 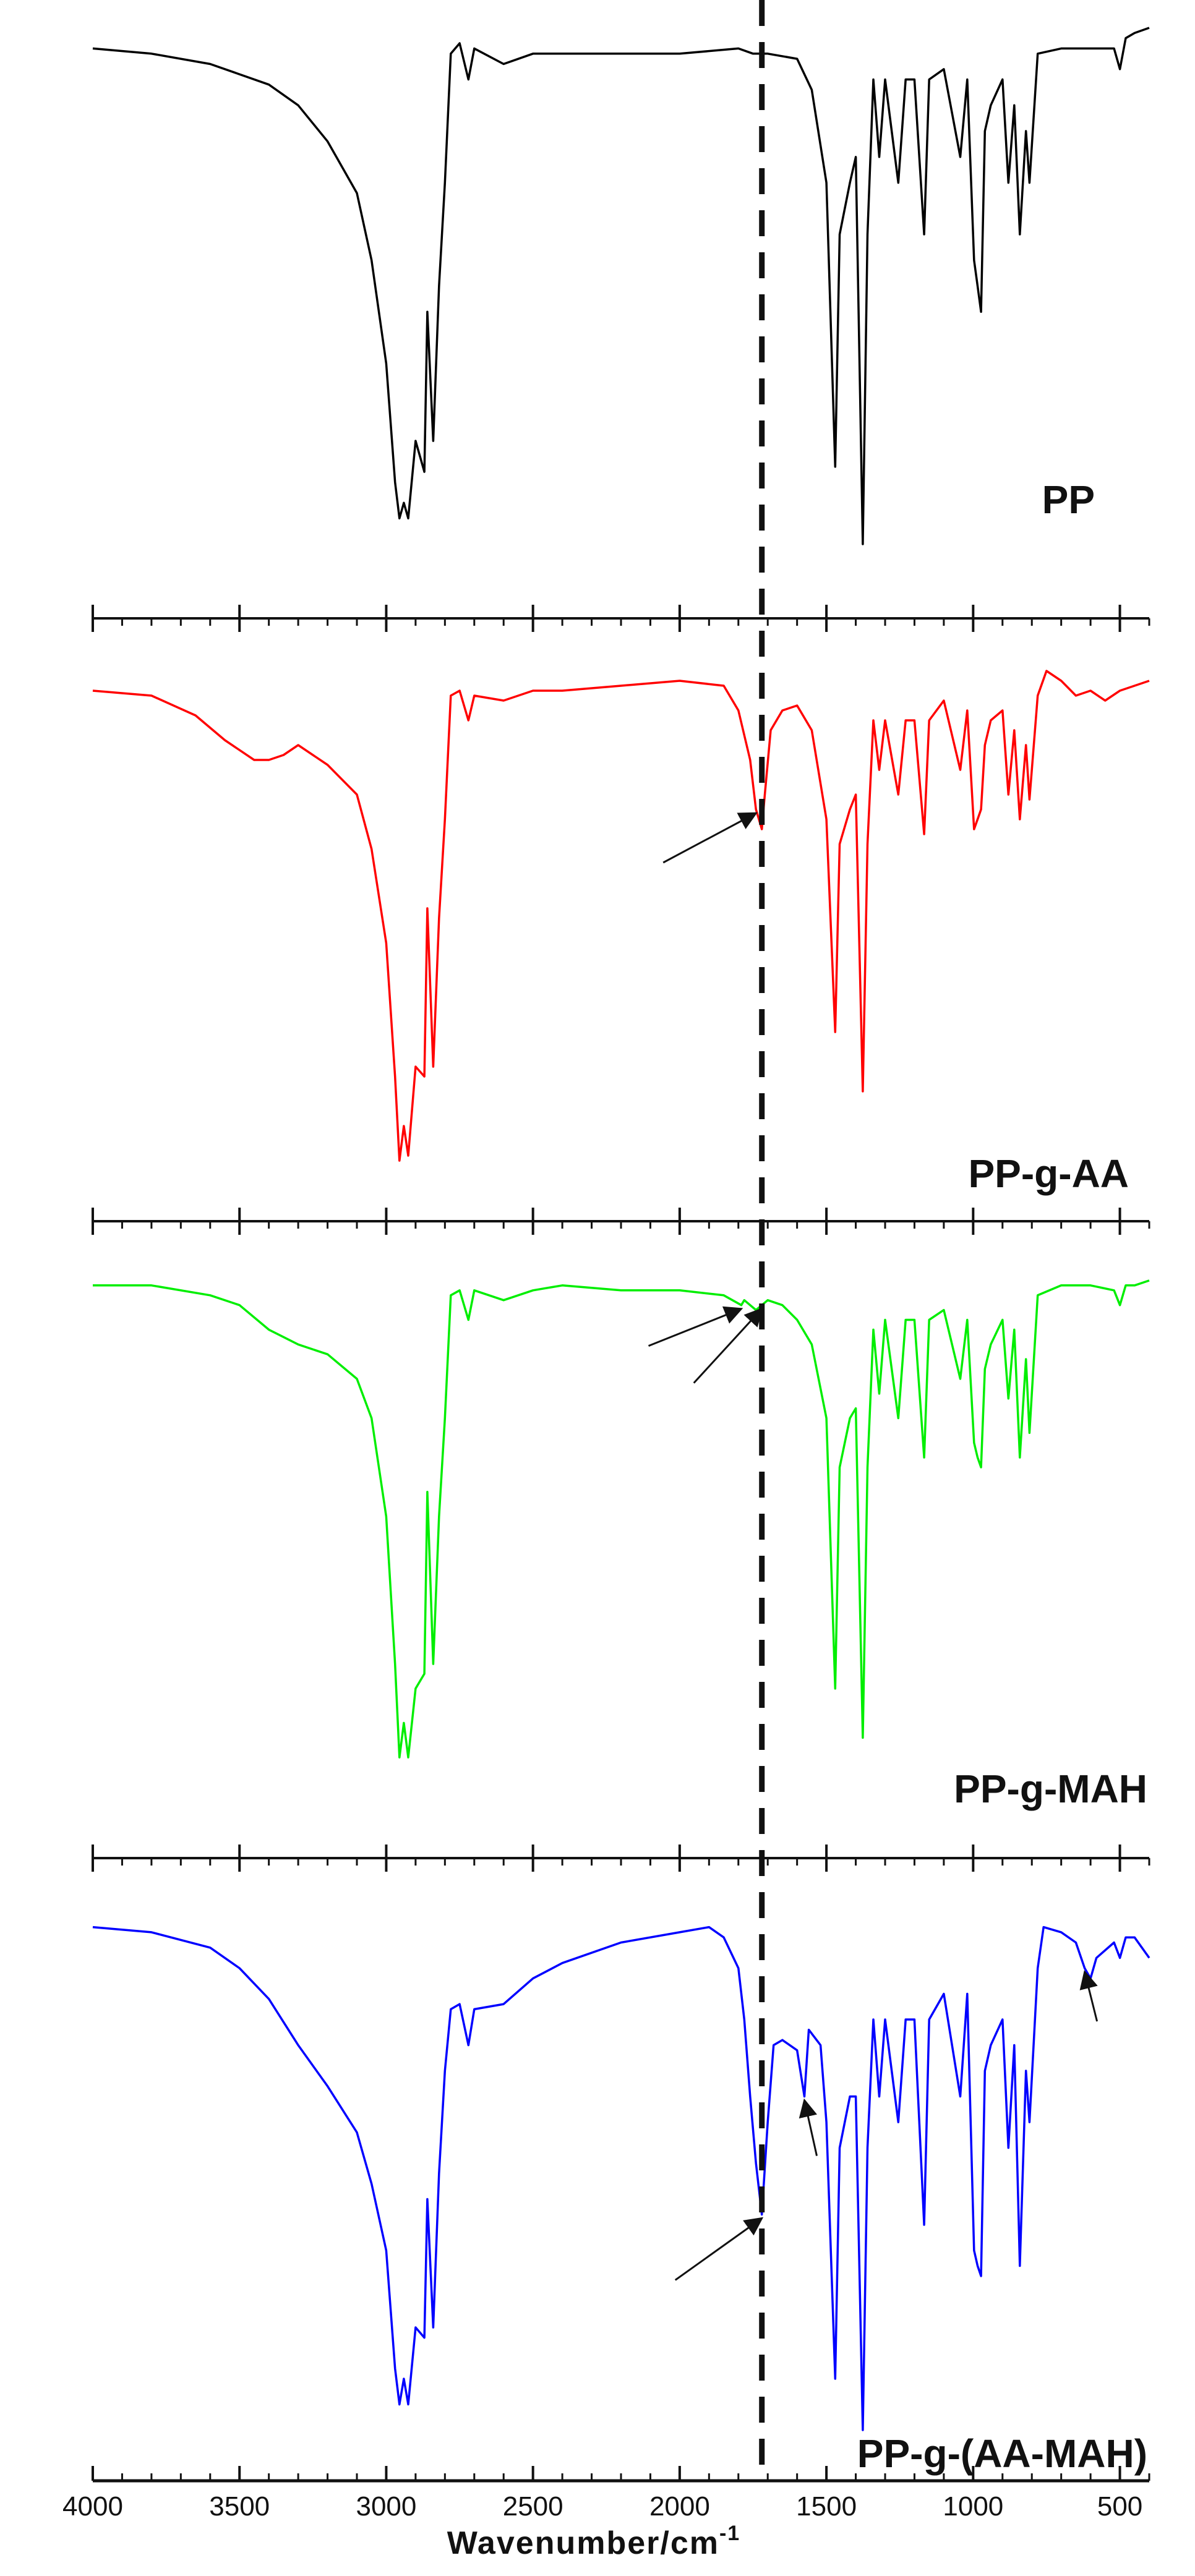 What do you see at coordinates (239, 2506) in the screenshot?
I see `x-tick-label: 3500` at bounding box center [239, 2506].